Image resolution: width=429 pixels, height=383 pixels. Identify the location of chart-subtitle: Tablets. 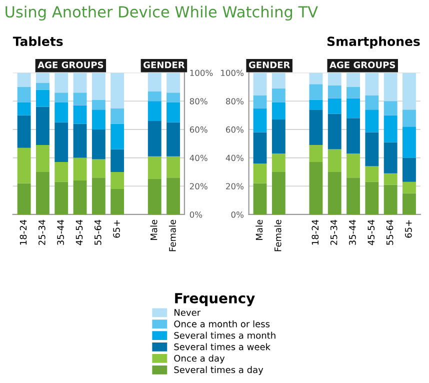
(37, 41).